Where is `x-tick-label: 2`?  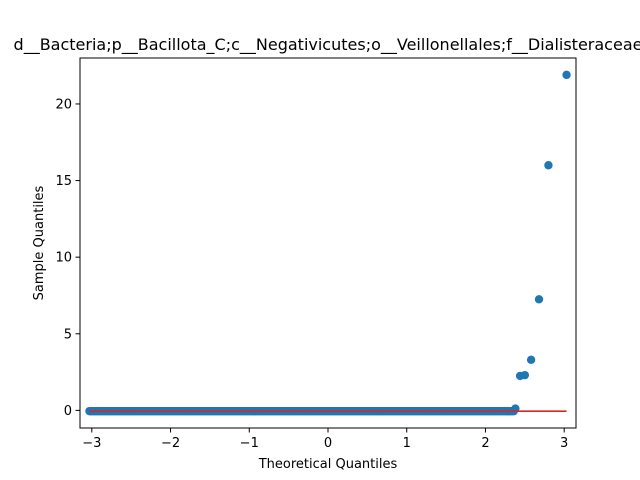
x-tick-label: 2 is located at coordinates (485, 443).